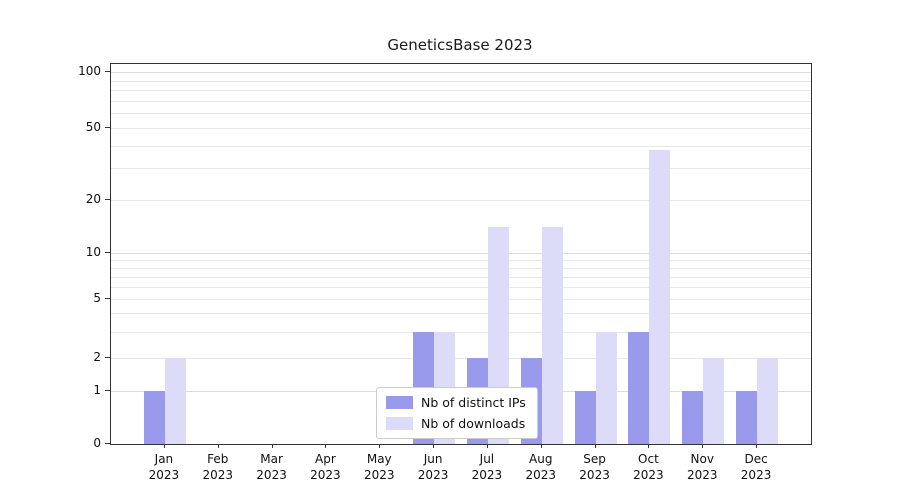  What do you see at coordinates (433, 467) in the screenshot?
I see `x-tick-label: Jun 2023` at bounding box center [433, 467].